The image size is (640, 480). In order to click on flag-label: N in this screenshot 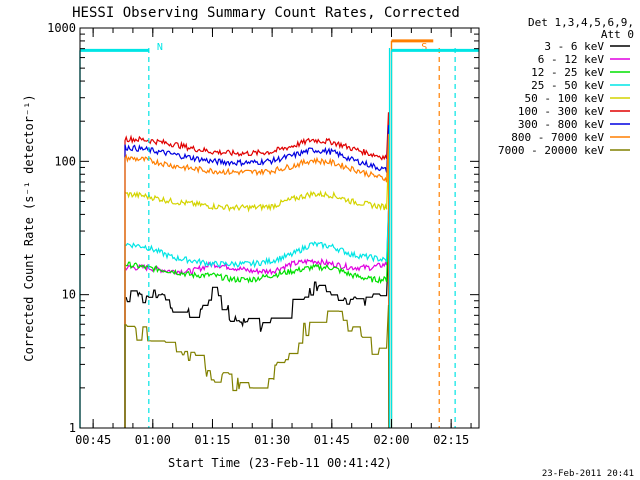, I will do `click(160, 47)`.